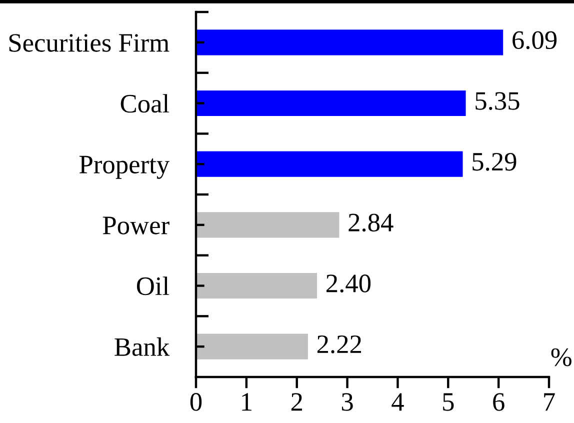 Image resolution: width=574 pixels, height=423 pixels. What do you see at coordinates (296, 402) in the screenshot?
I see `x-tick-label: 2` at bounding box center [296, 402].